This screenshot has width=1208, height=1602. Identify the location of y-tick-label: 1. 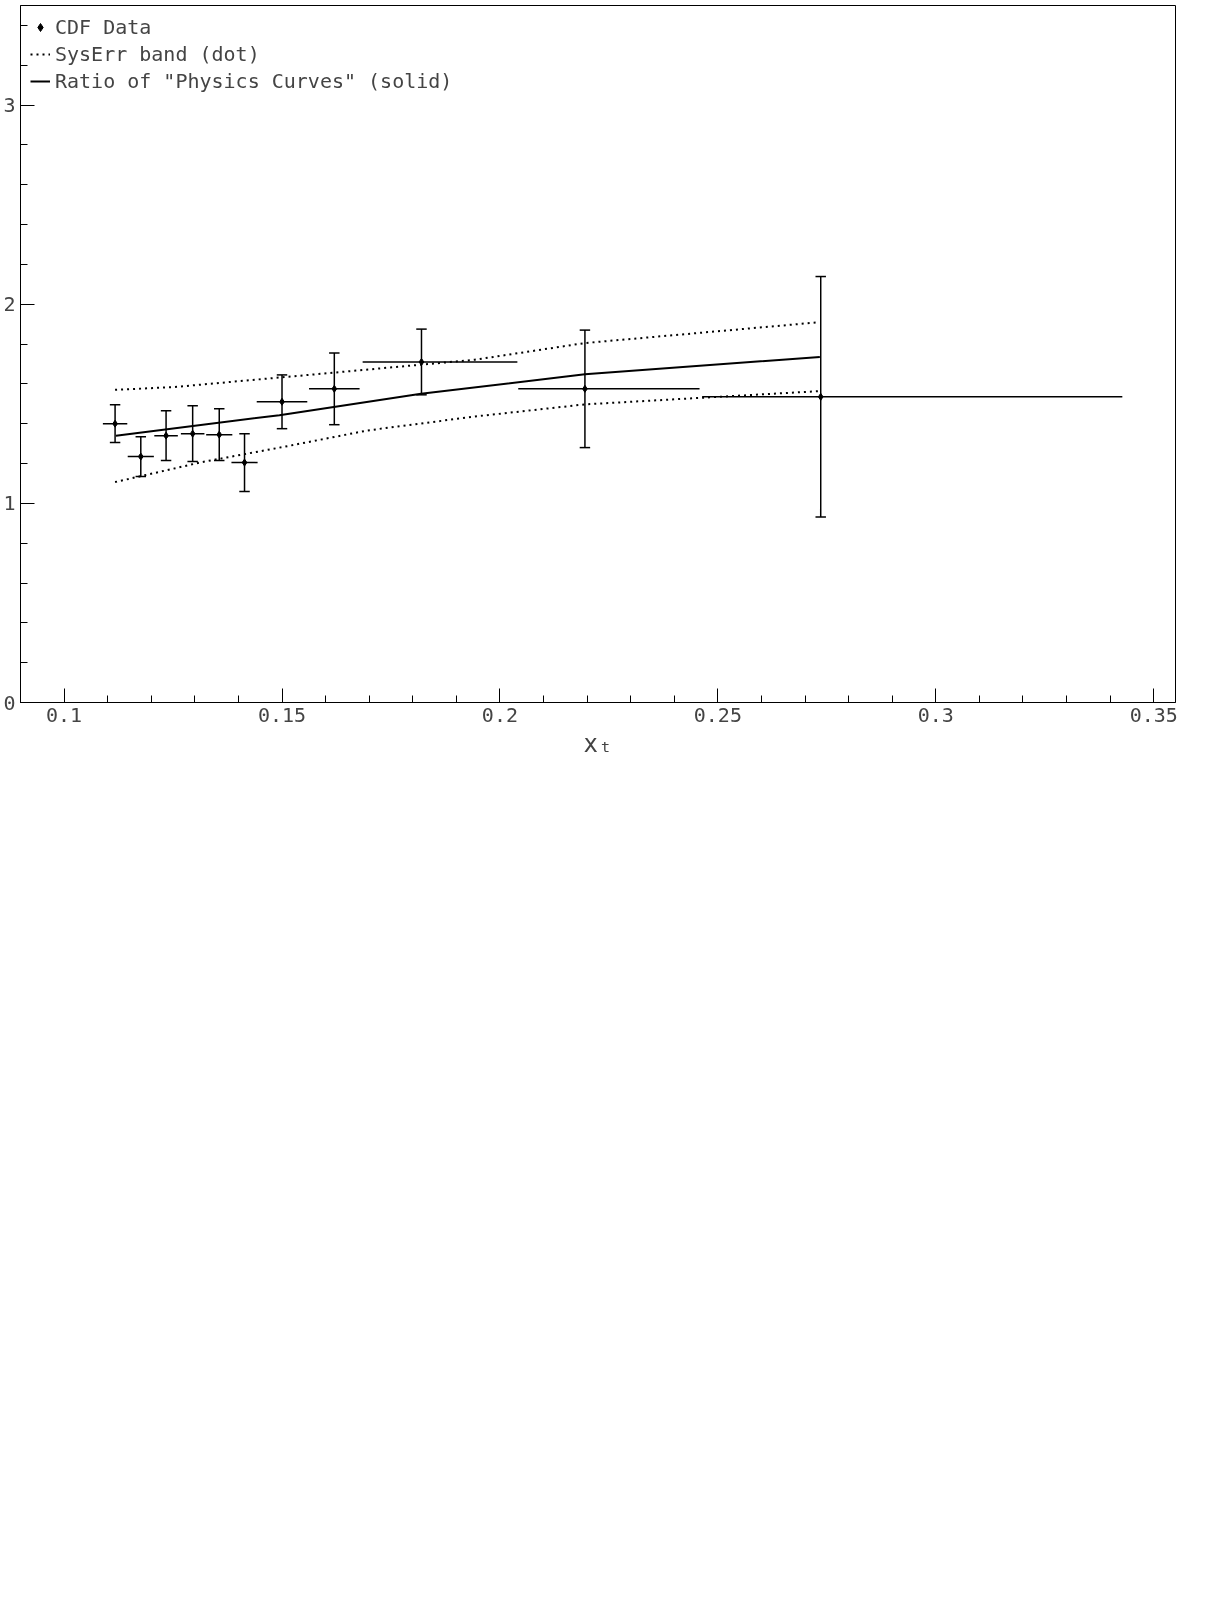
(9, 503).